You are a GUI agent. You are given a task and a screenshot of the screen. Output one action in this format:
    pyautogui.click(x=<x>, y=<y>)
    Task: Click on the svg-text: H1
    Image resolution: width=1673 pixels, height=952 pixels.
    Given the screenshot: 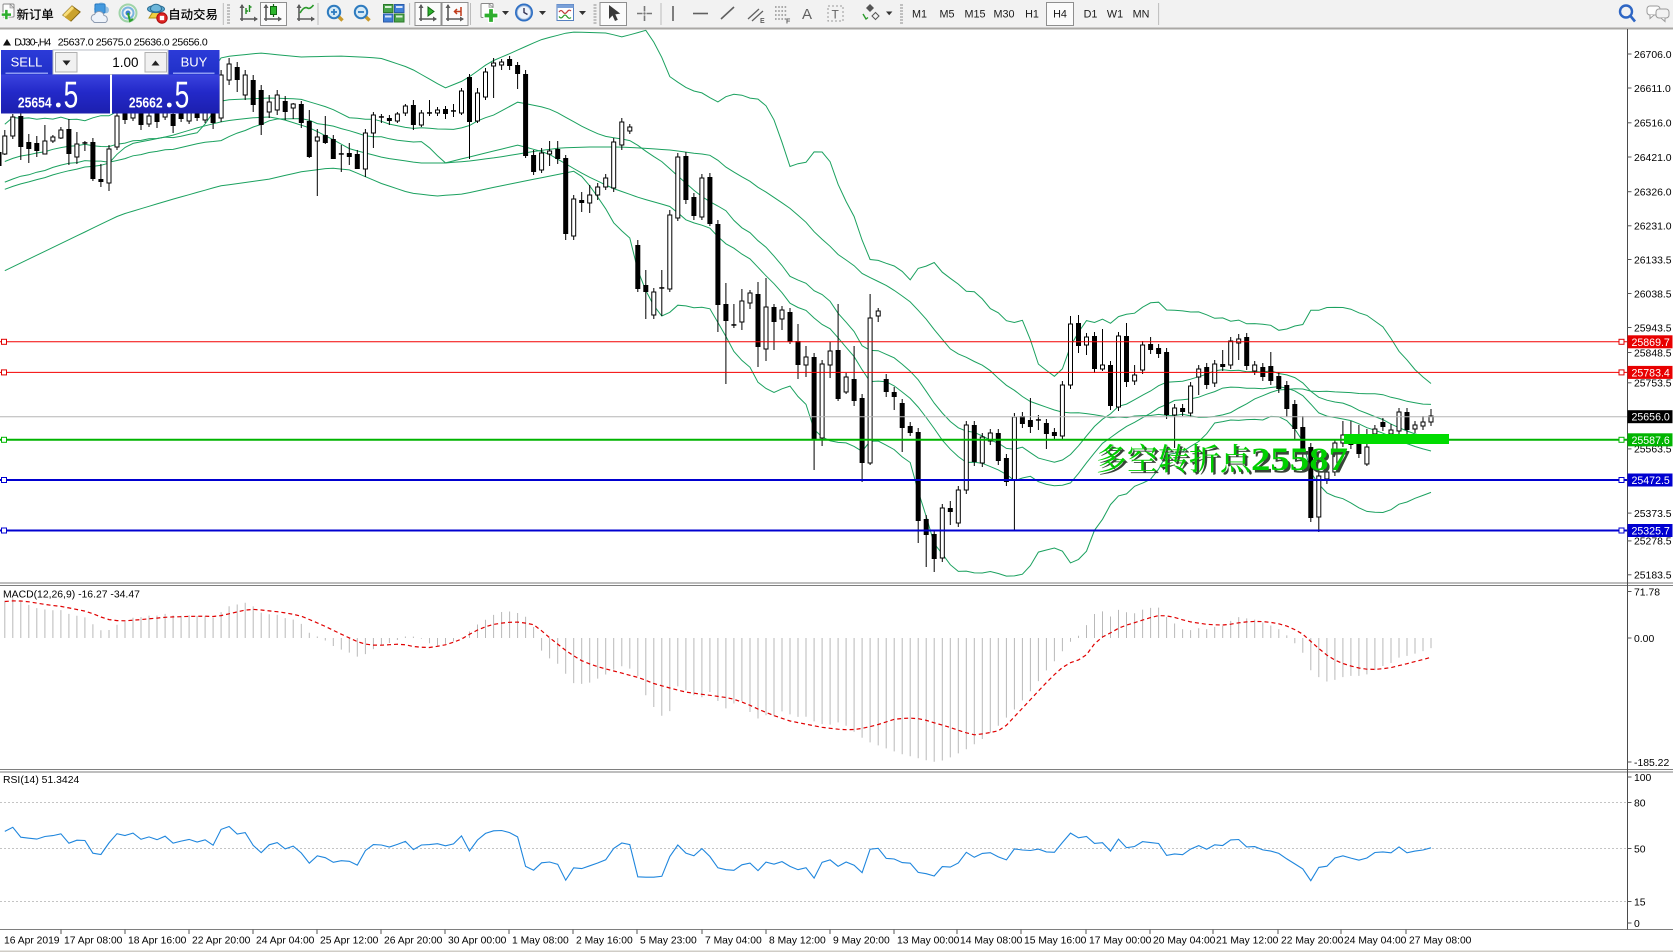 What is the action you would take?
    pyautogui.click(x=1032, y=15)
    